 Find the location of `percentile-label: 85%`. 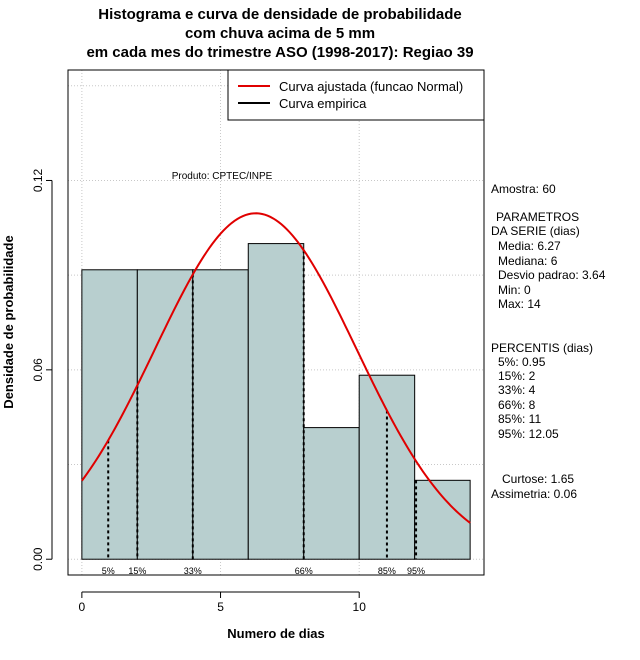

percentile-label: 85% is located at coordinates (387, 571).